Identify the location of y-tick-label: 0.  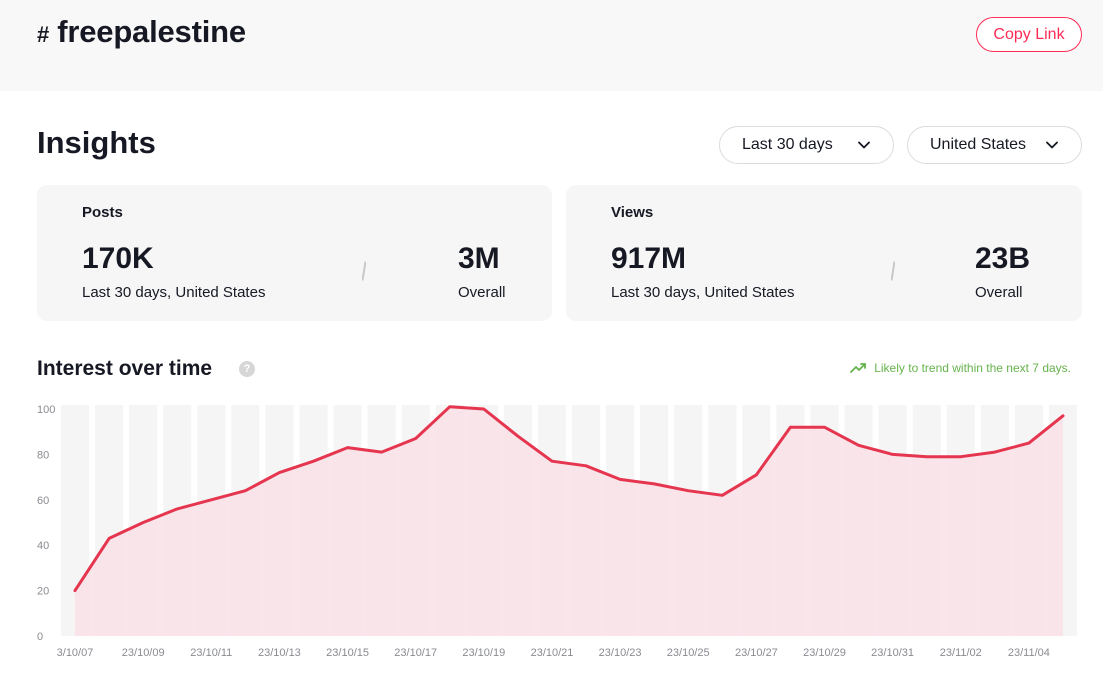
(40, 637).